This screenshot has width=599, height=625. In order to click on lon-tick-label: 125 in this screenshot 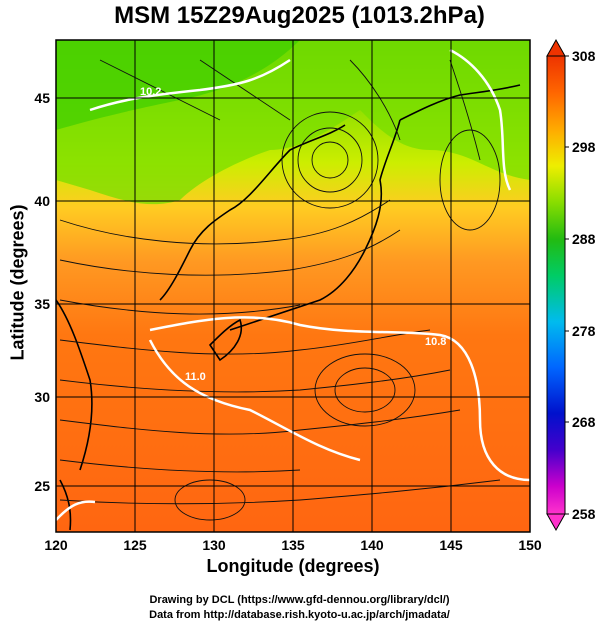, I will do `click(135, 545)`.